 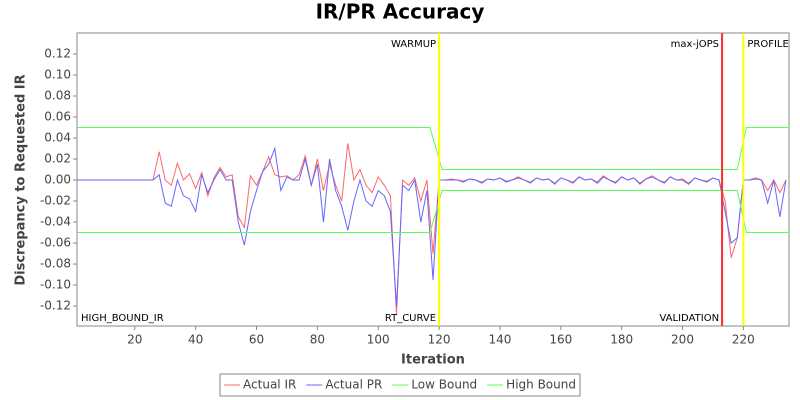 What do you see at coordinates (317, 340) in the screenshot?
I see `x-tick-label: 80` at bounding box center [317, 340].